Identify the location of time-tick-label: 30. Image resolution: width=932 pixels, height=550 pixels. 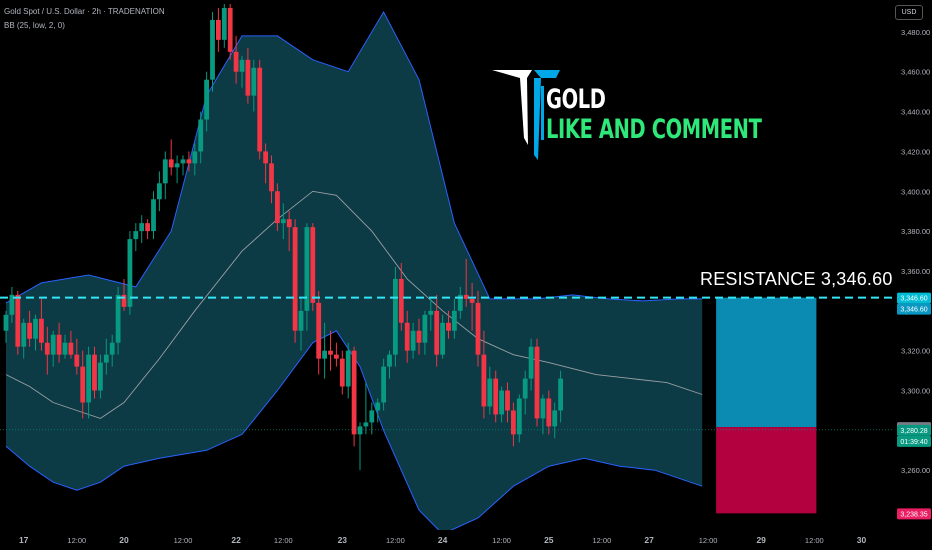
(862, 540).